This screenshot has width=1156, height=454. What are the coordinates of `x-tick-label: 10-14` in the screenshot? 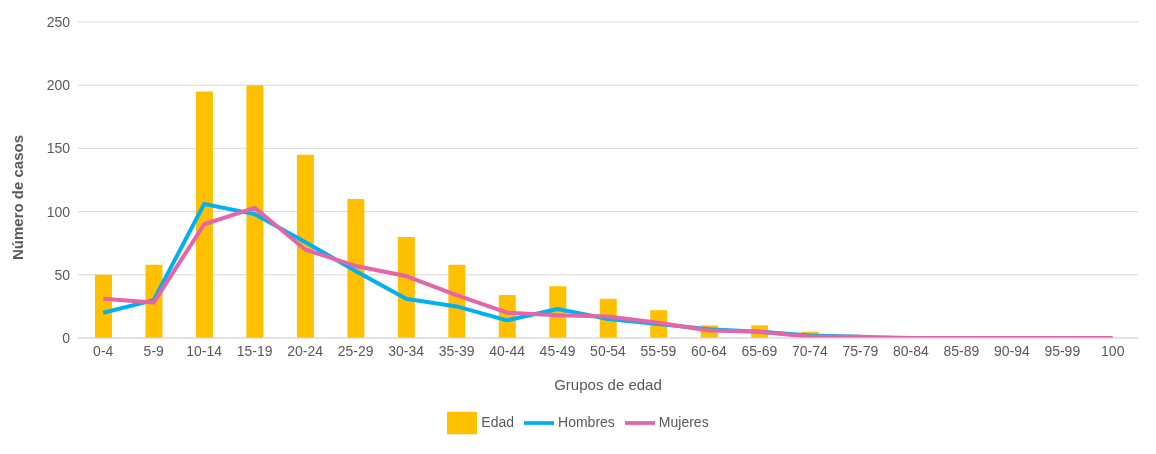 It's located at (204, 350).